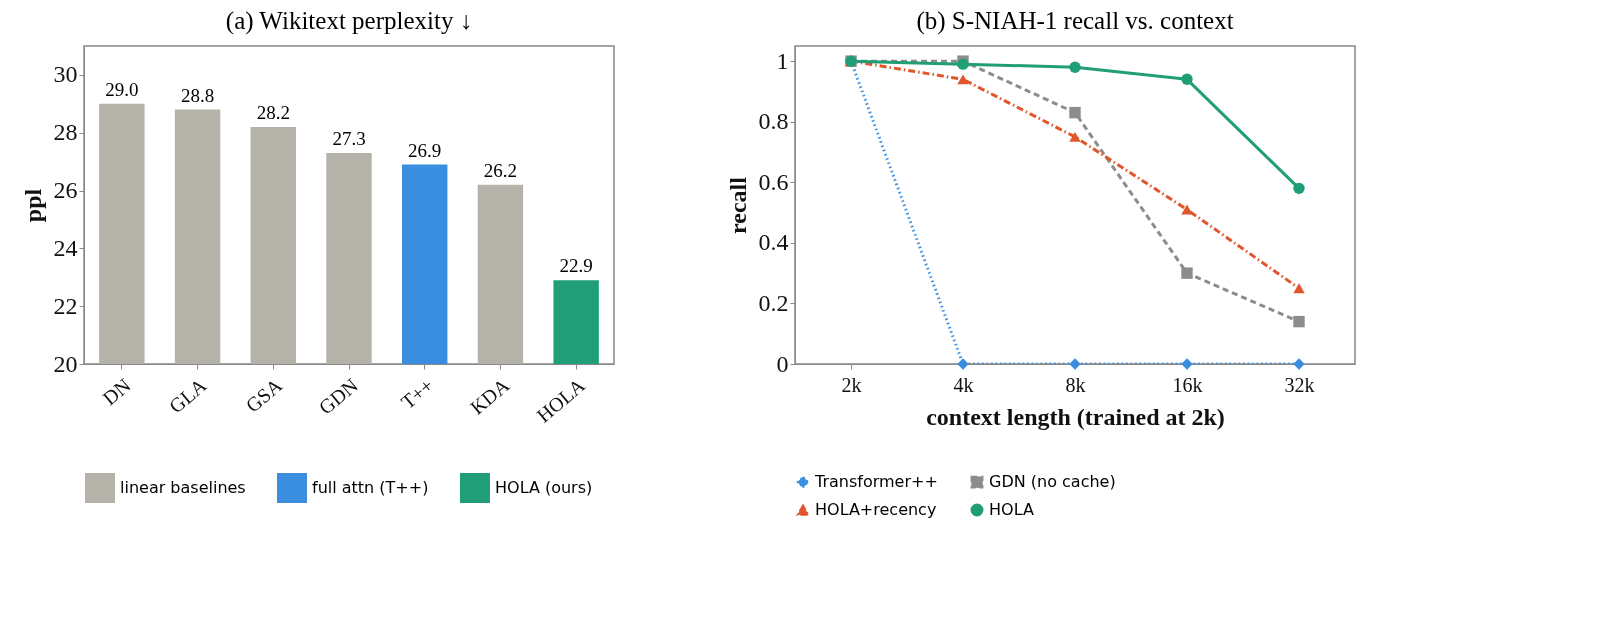 The image size is (1624, 632). Describe the element at coordinates (349, 21) in the screenshot. I see `chart-title: (a) Wikitext perplexity ↓` at that location.